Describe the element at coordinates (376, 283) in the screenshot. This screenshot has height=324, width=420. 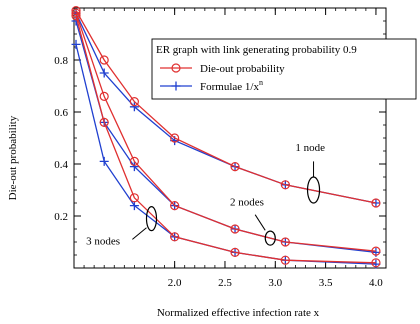
I see `x-tick-label: 4.0` at that location.